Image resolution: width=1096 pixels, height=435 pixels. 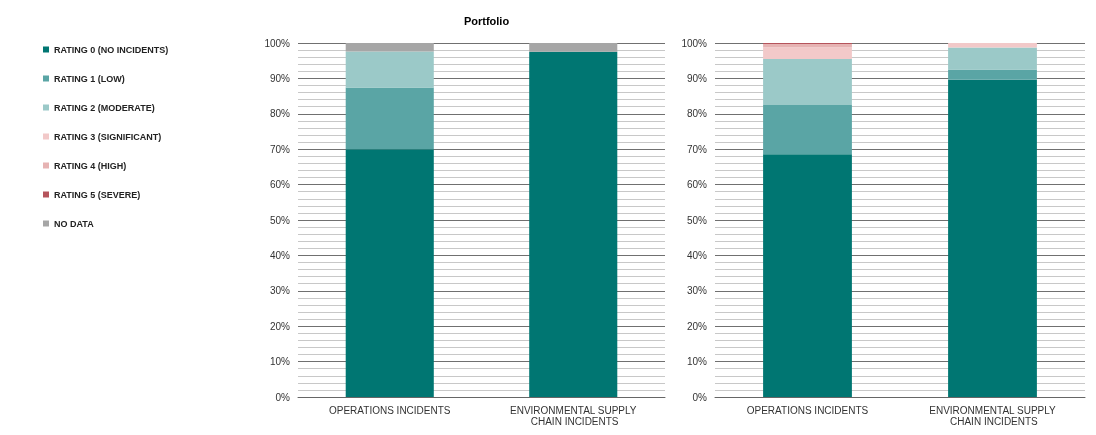 I want to click on legend-label: RATING 4 (HIGH), so click(x=90, y=165).